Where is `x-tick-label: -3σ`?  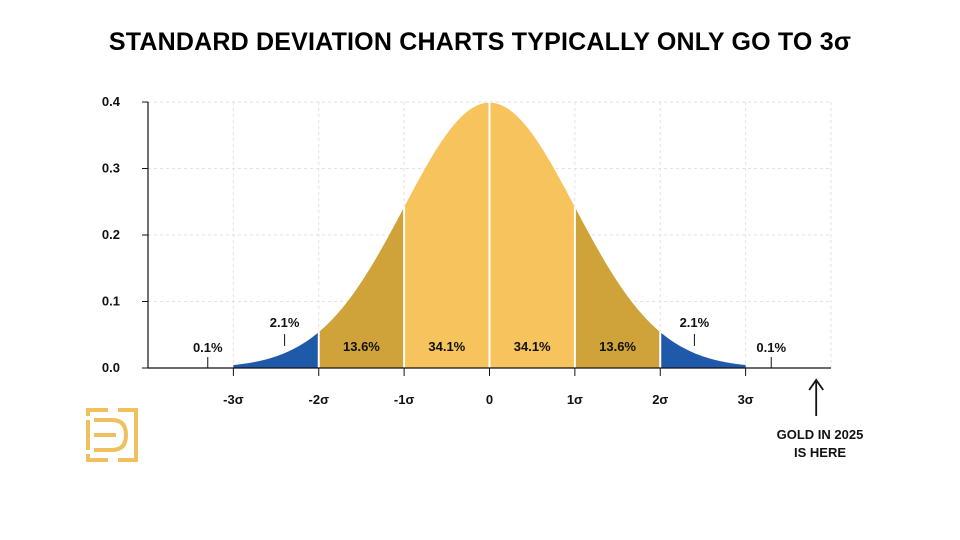 x-tick-label: -3σ is located at coordinates (233, 399).